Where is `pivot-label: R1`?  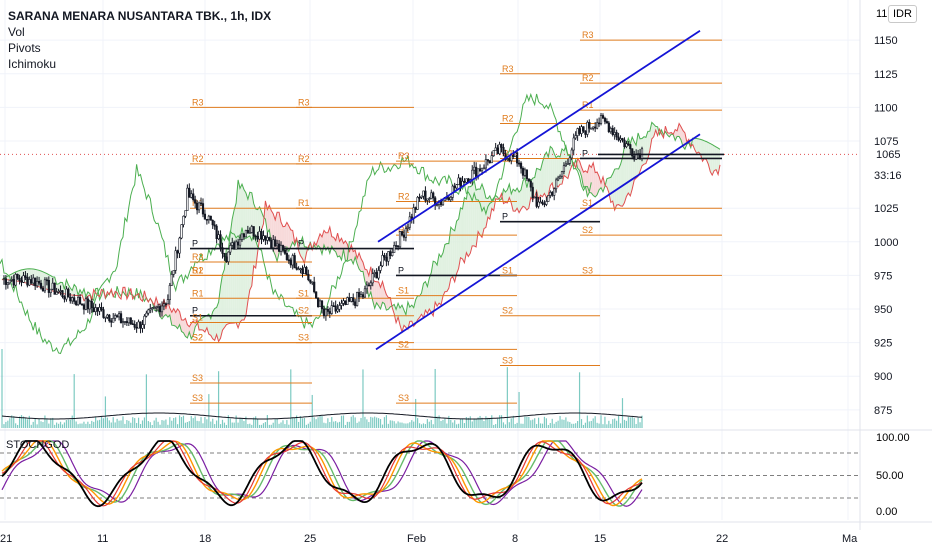 pivot-label: R1 is located at coordinates (304, 203).